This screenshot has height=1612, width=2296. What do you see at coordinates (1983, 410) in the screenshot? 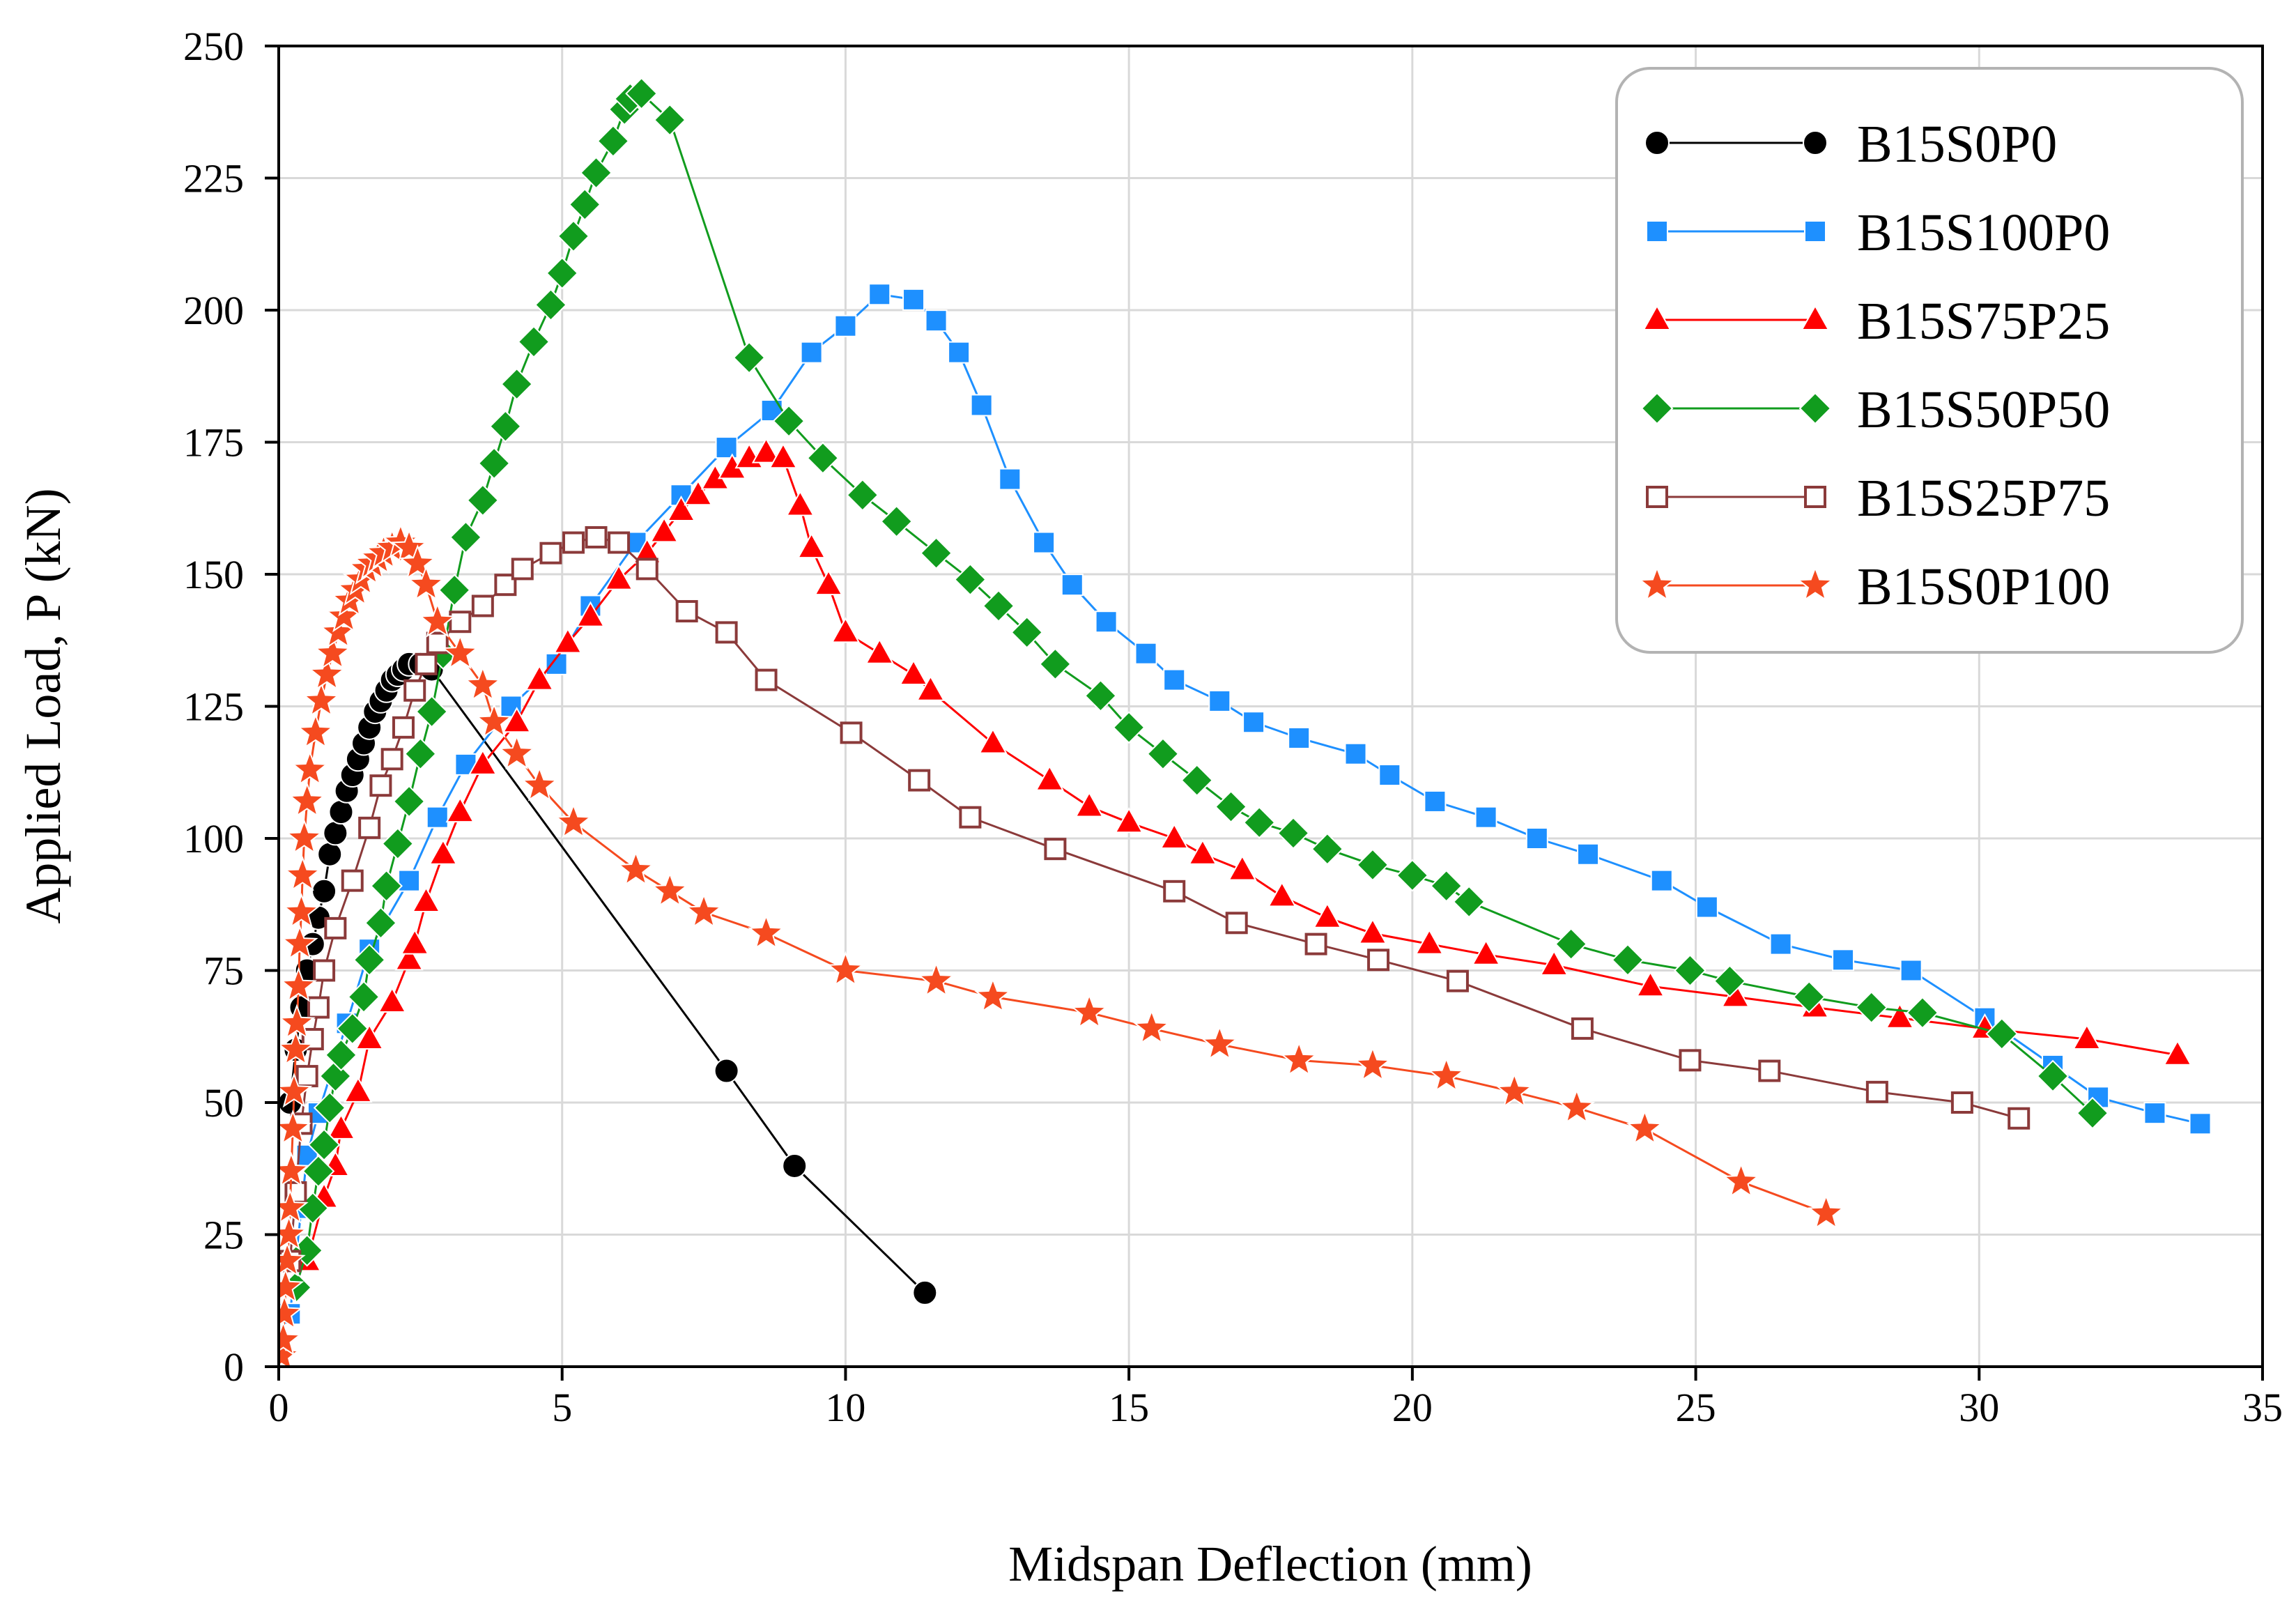
I see `legend-label: B15S50P50` at bounding box center [1983, 410].